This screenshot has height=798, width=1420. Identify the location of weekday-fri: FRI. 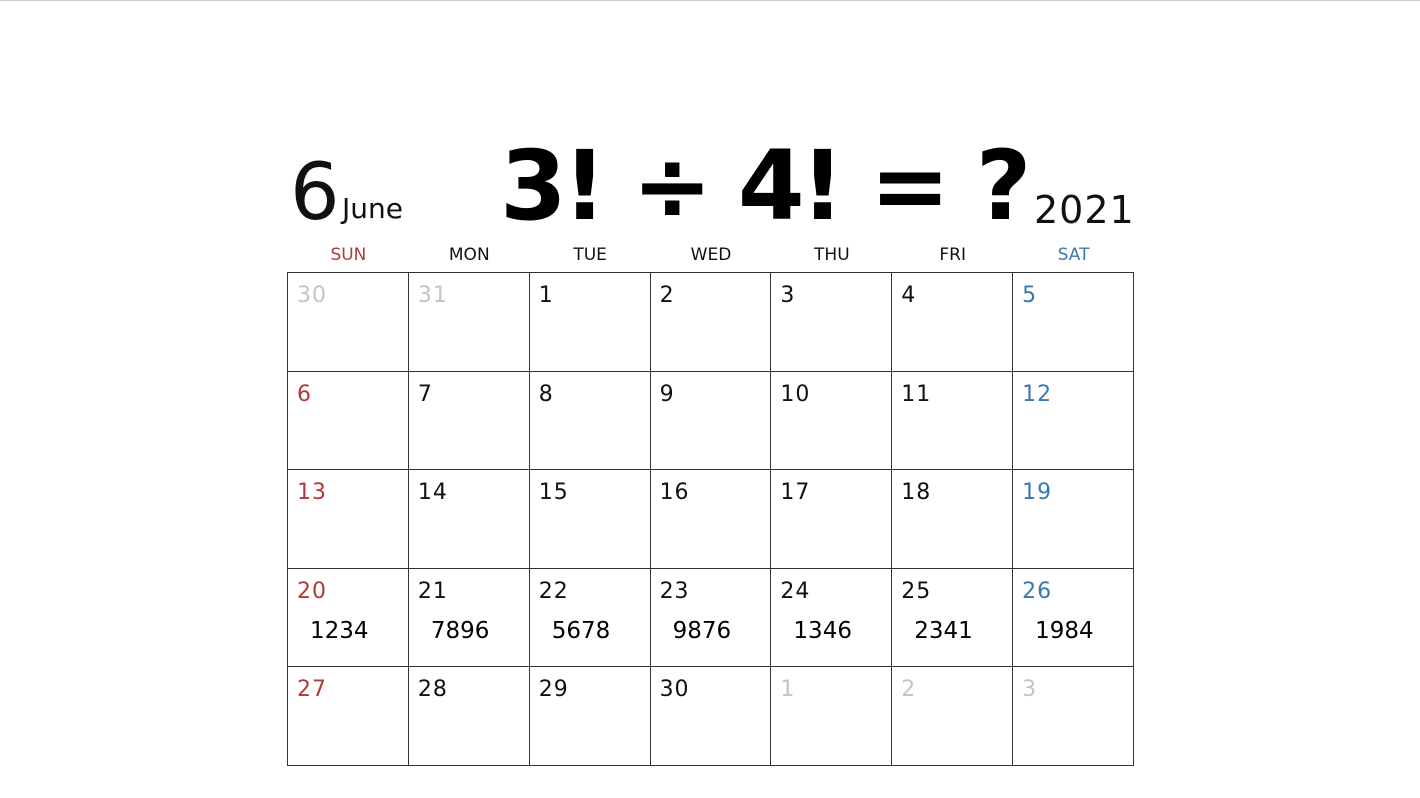
(953, 255).